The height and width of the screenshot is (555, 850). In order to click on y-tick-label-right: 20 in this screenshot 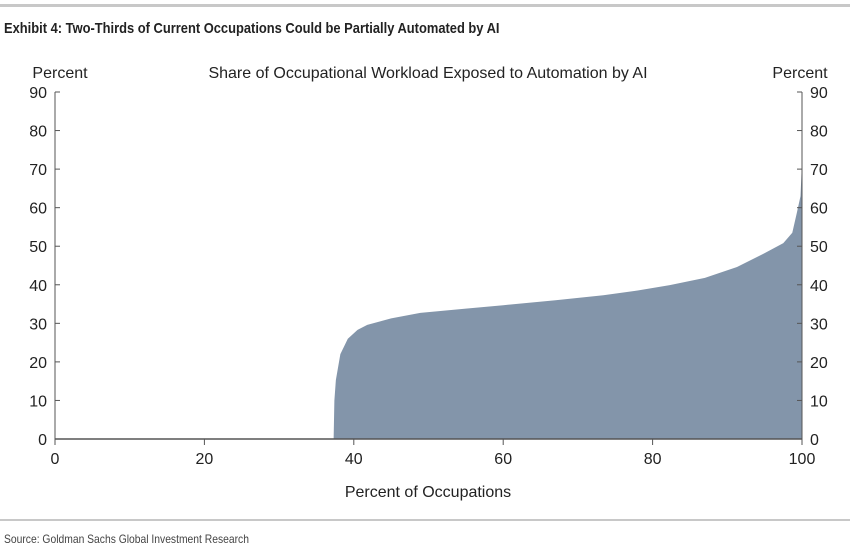, I will do `click(819, 363)`.